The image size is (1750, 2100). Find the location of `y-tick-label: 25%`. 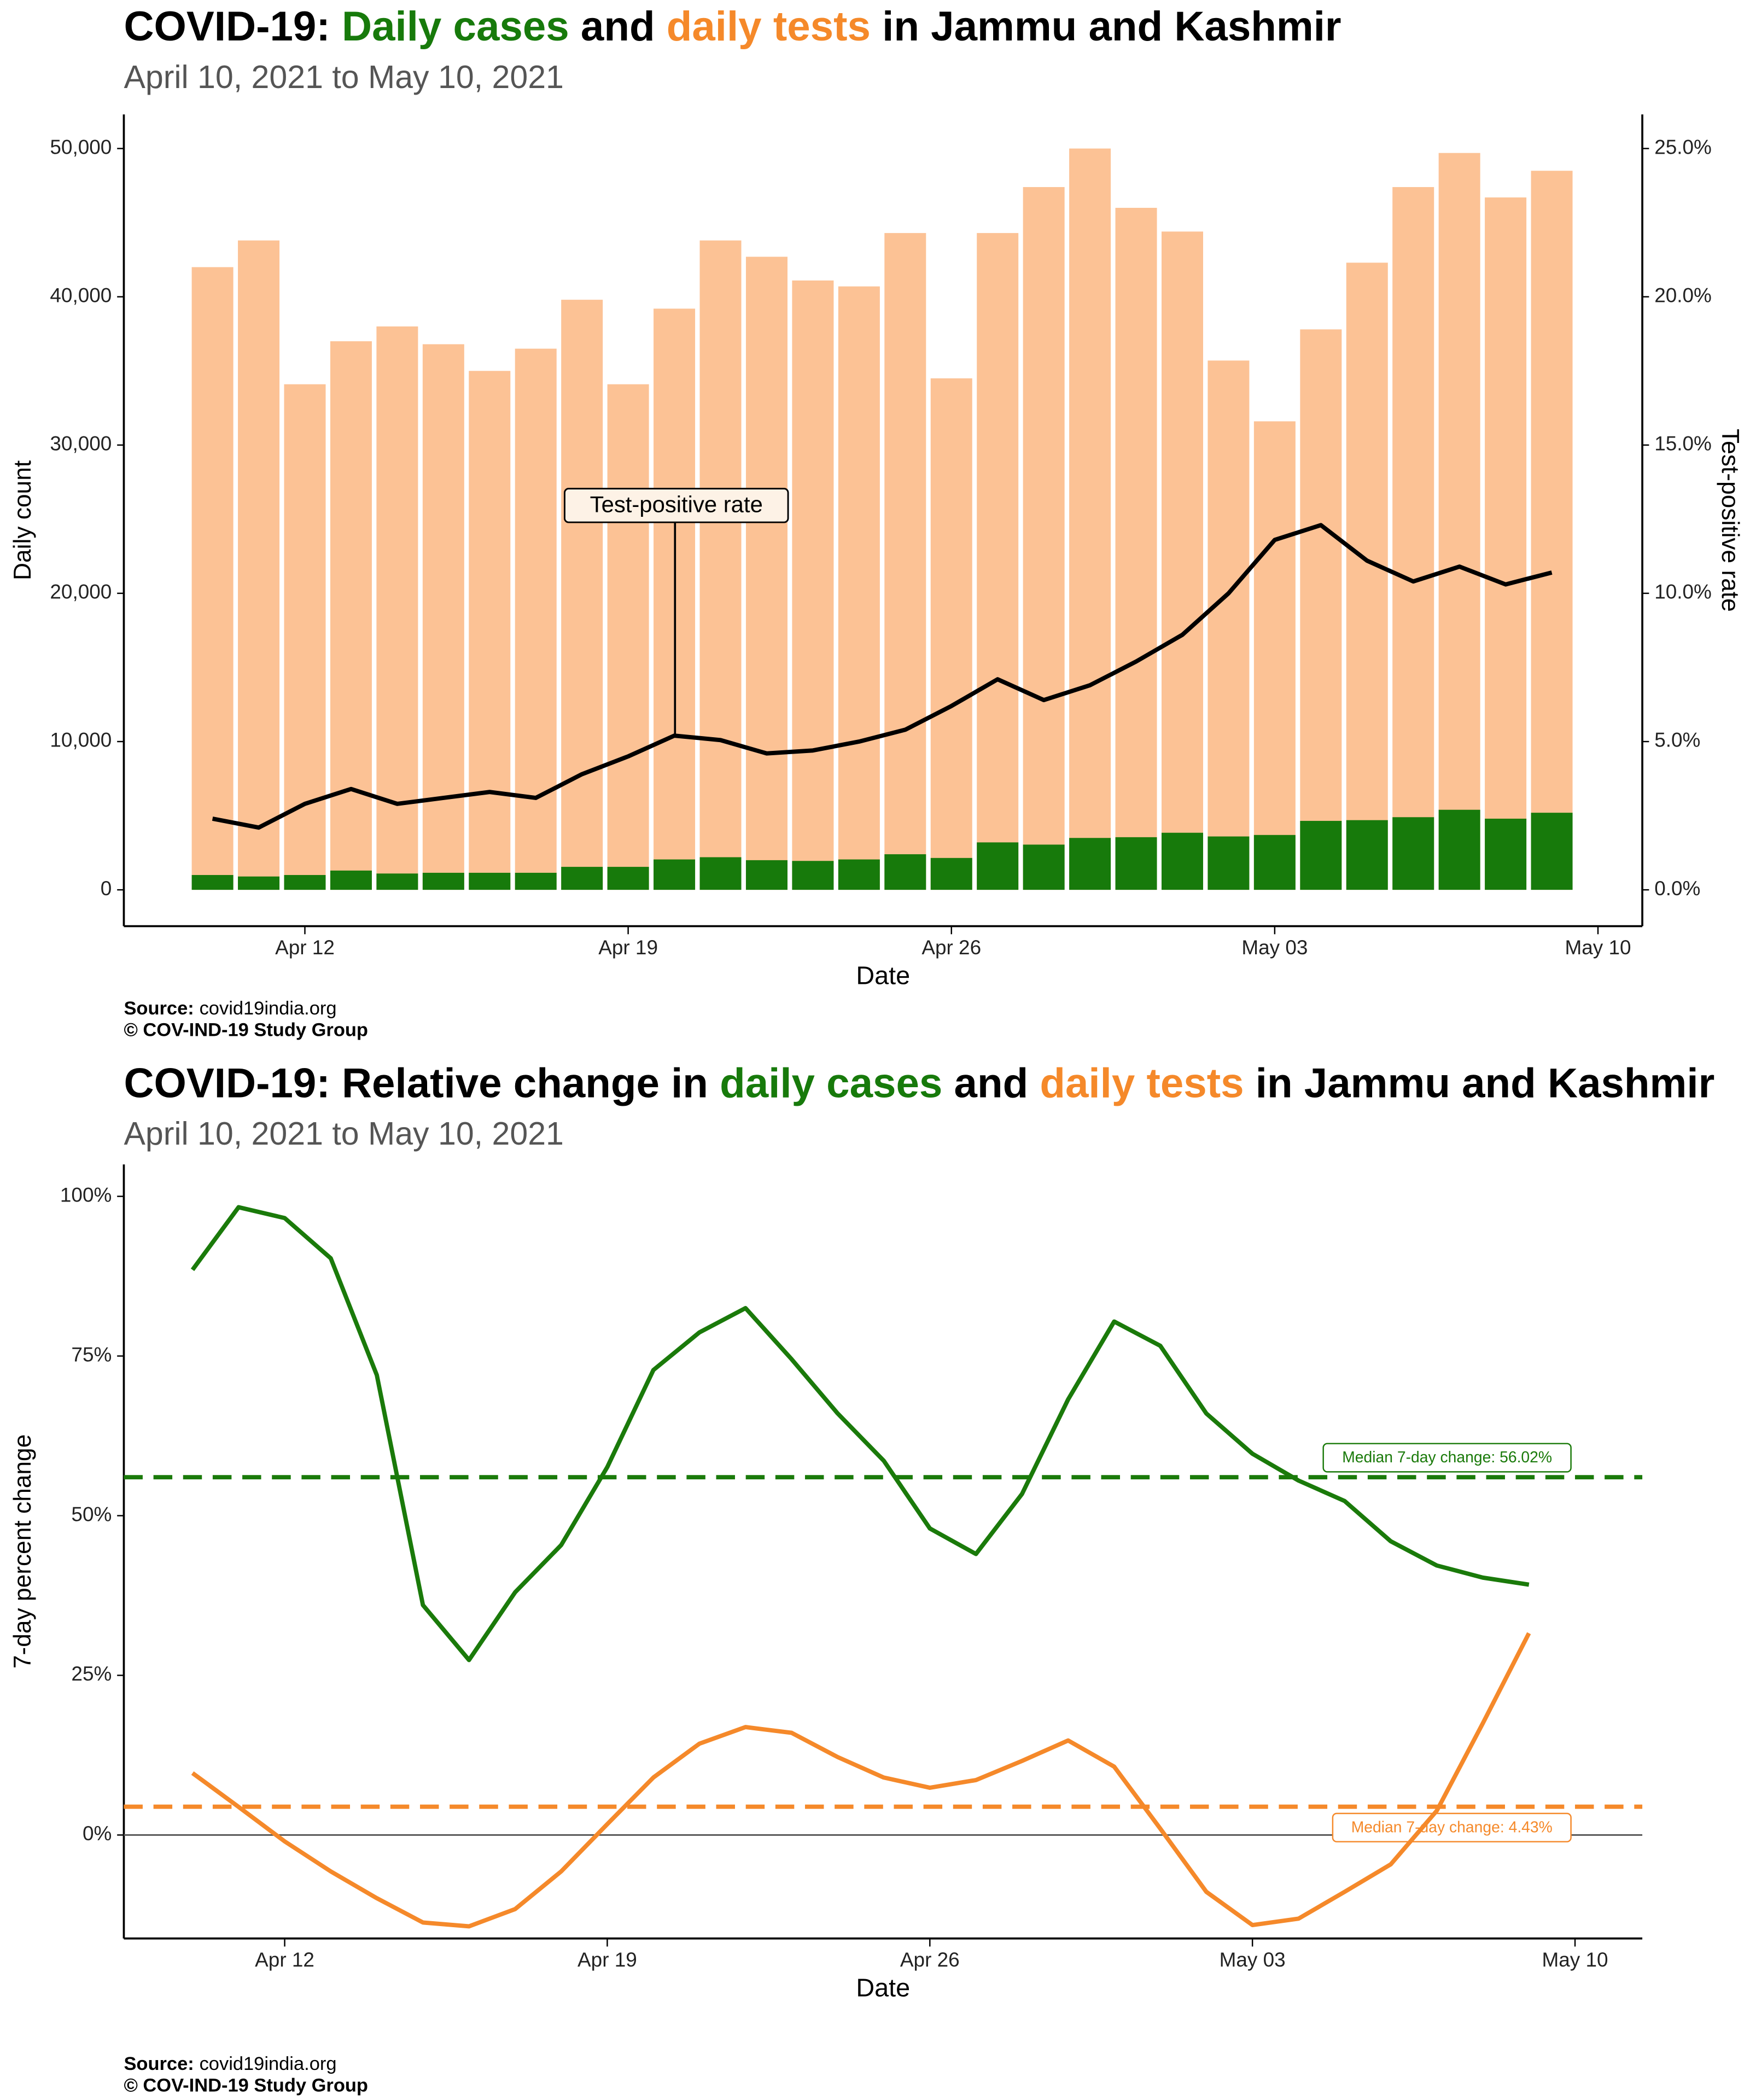

y-tick-label: 25% is located at coordinates (91, 1673).